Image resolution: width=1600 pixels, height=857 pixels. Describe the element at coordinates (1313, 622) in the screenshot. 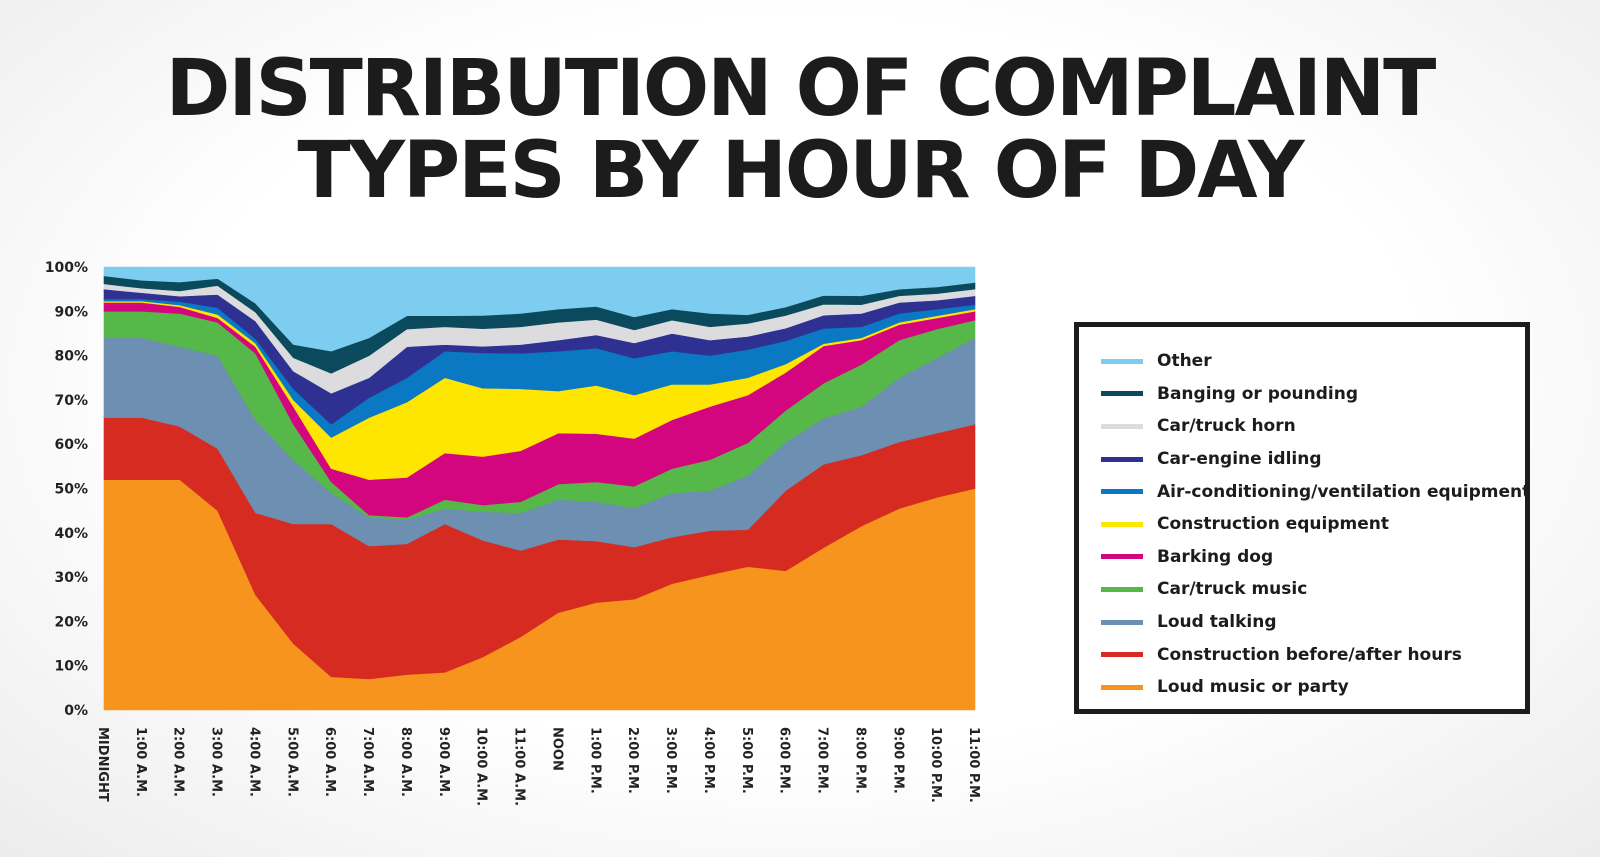

I see `legend-item: Loud talking` at that location.